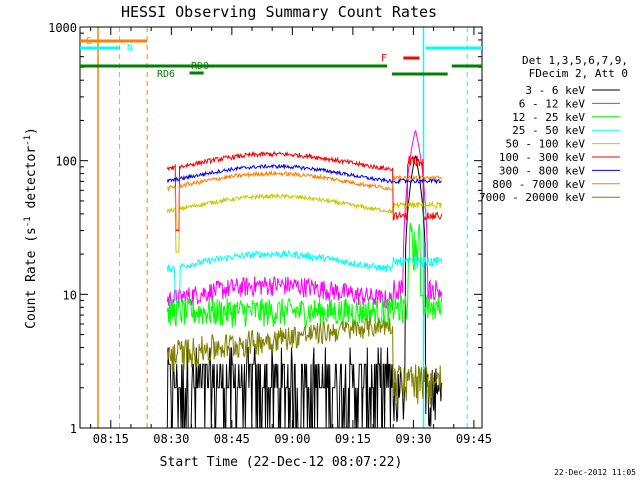 This screenshot has width=640, height=480. What do you see at coordinates (548, 130) in the screenshot?
I see `legend-label-3: 25 - 50 keV` at bounding box center [548, 130].